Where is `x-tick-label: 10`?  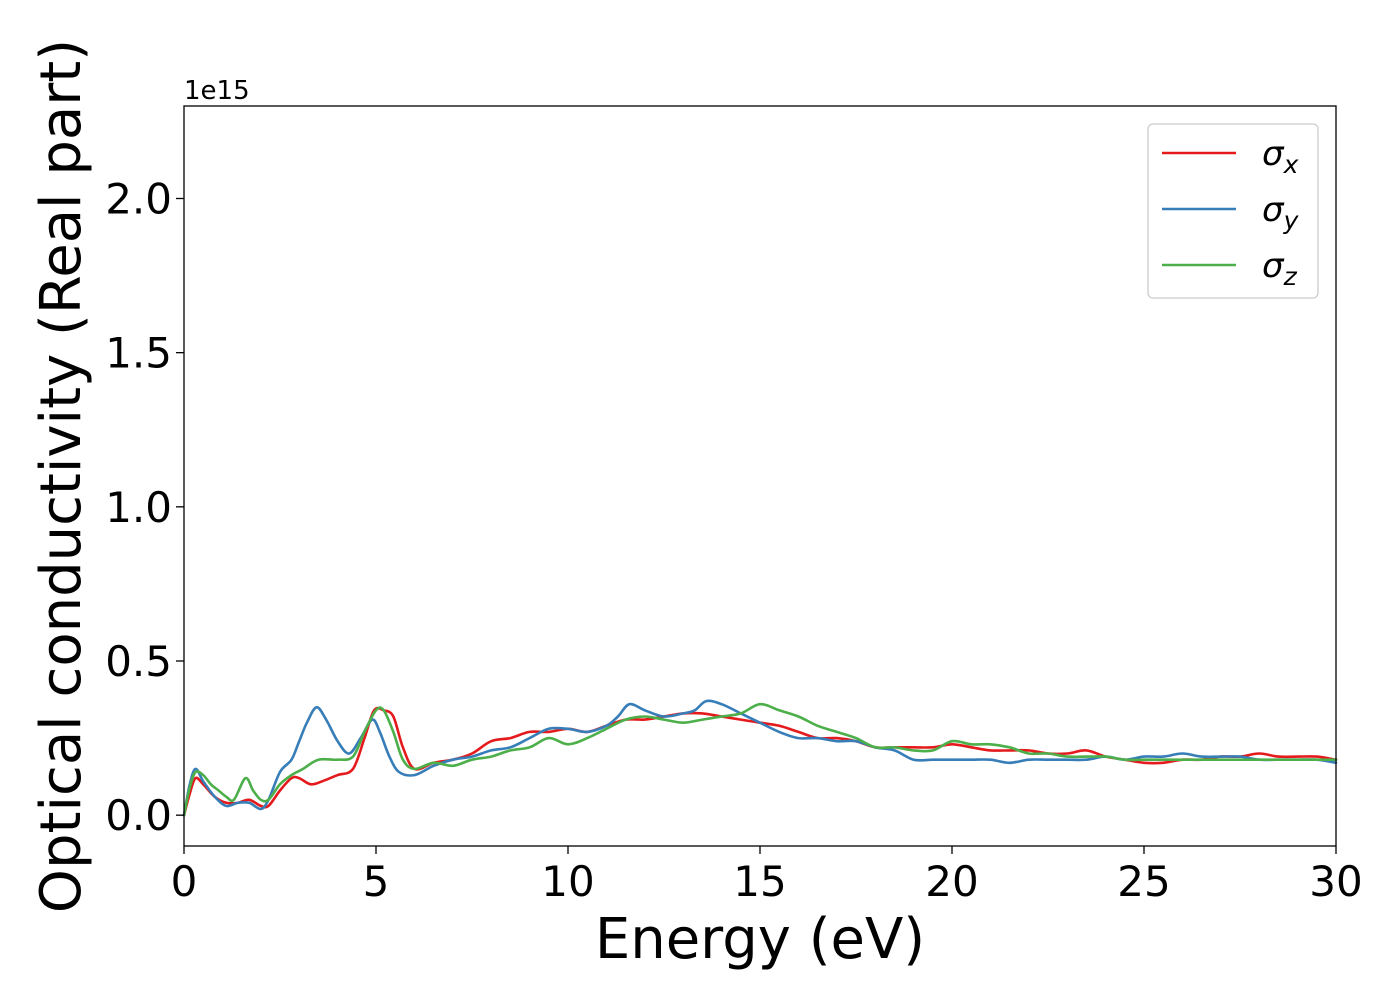 x-tick-label: 10 is located at coordinates (567, 881).